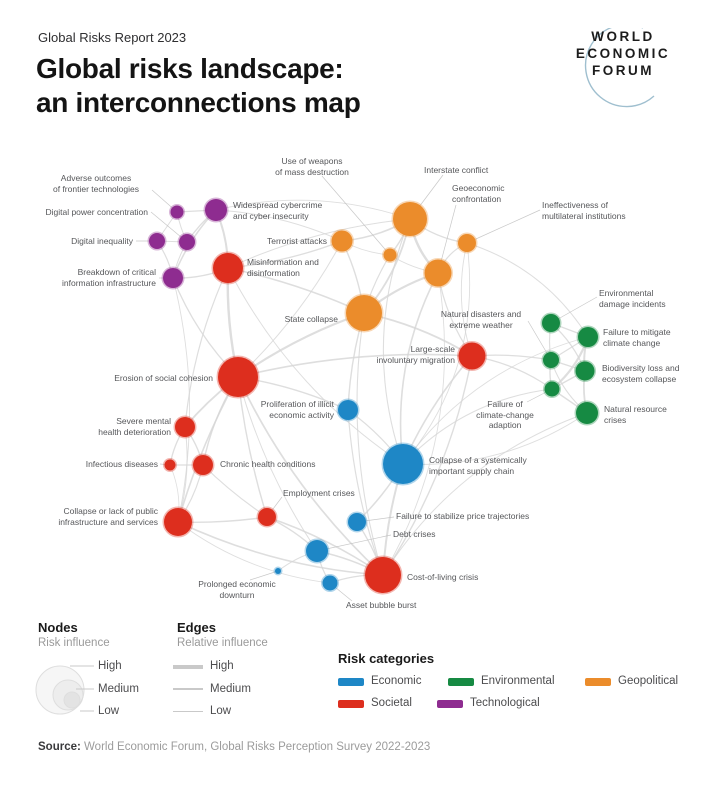 This screenshot has height=791, width=720. What do you see at coordinates (222, 666) in the screenshot?
I see `legend-edge-high: High` at bounding box center [222, 666].